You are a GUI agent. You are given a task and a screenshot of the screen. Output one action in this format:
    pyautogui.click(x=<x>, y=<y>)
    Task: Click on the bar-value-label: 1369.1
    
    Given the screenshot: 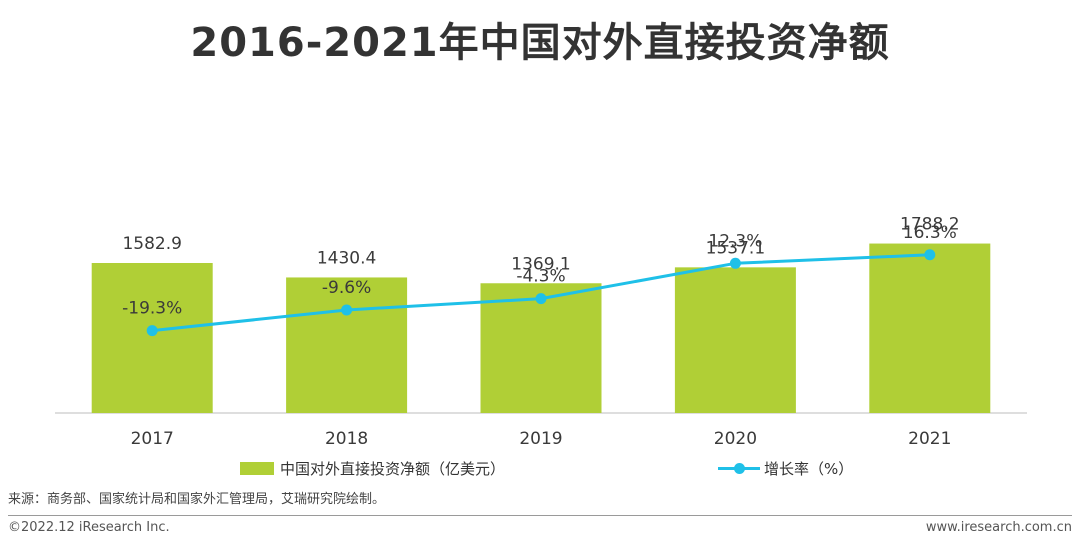 What is the action you would take?
    pyautogui.click(x=540, y=264)
    